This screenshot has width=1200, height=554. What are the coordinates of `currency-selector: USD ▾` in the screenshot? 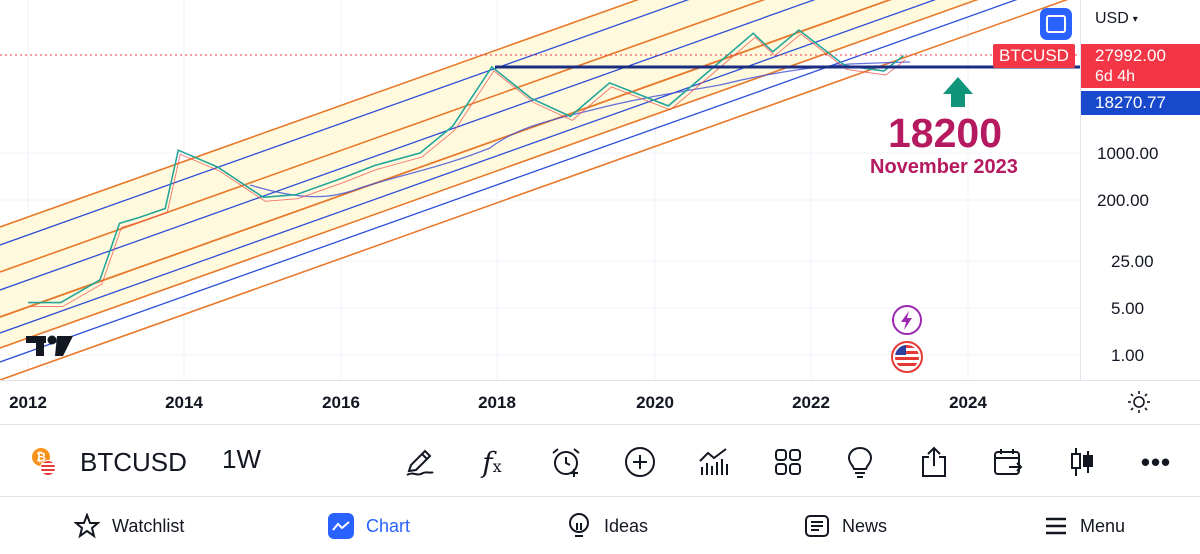 It's located at (1116, 19).